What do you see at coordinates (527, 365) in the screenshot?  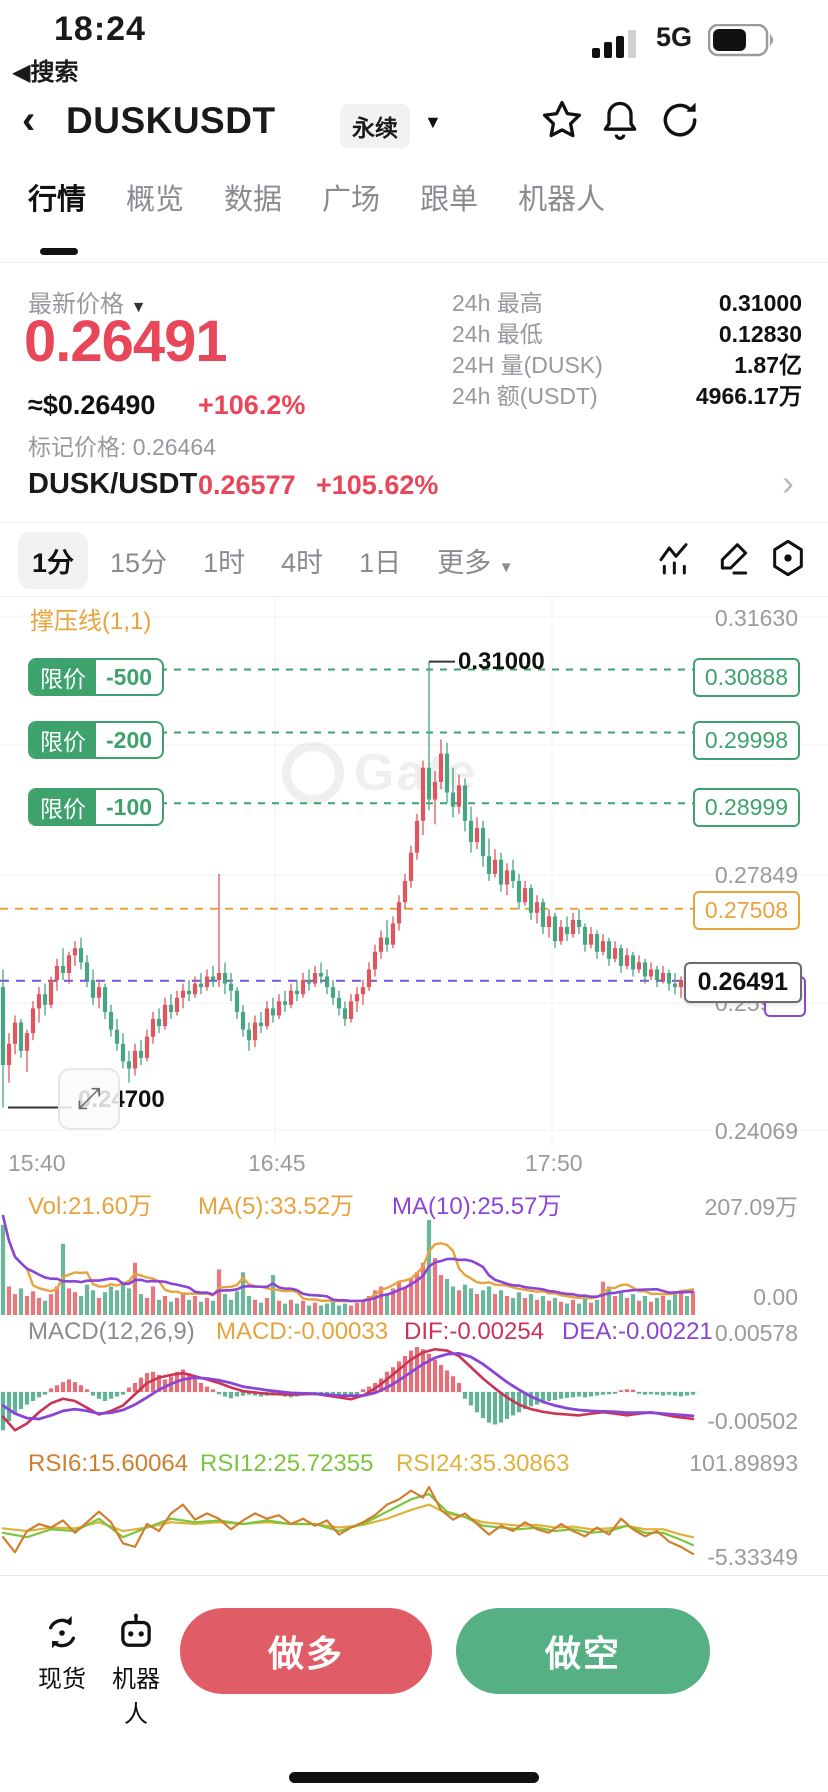 I see `stat-label: 24H 量(DUSK)` at bounding box center [527, 365].